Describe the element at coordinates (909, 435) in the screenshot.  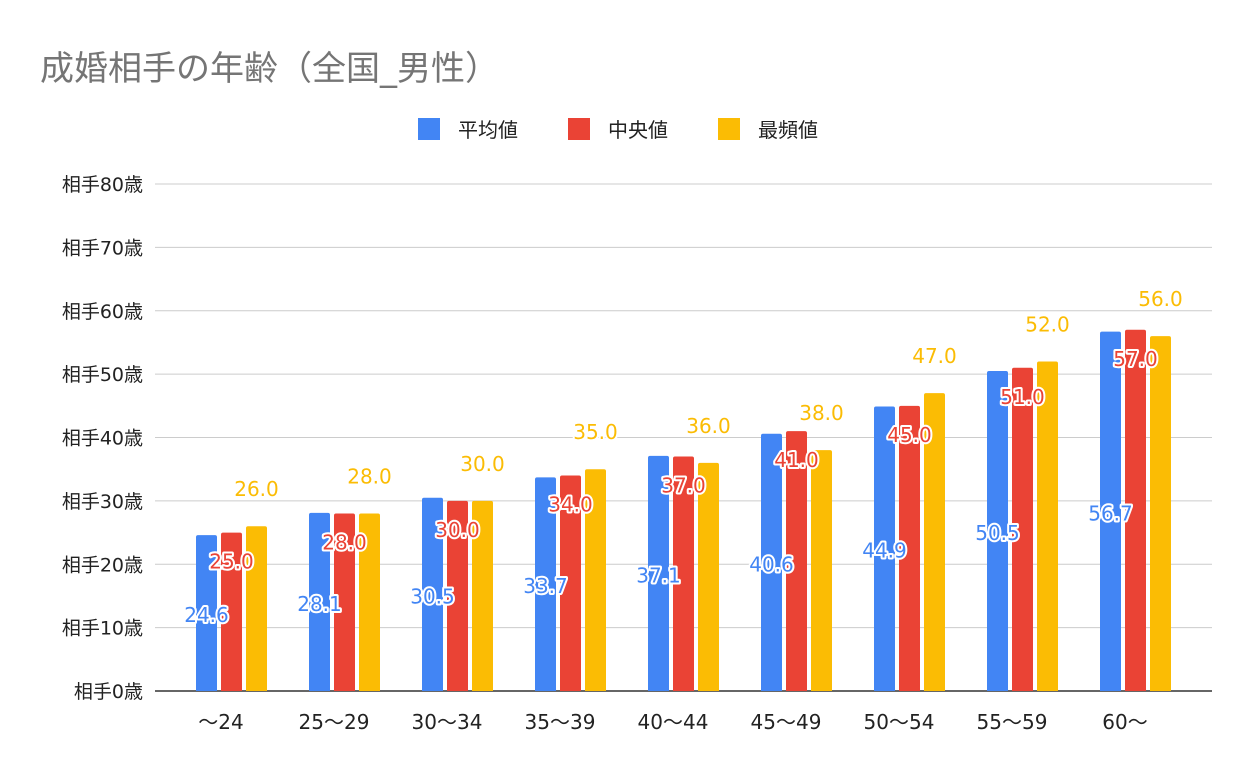
I see `data-label: 45.0` at that location.